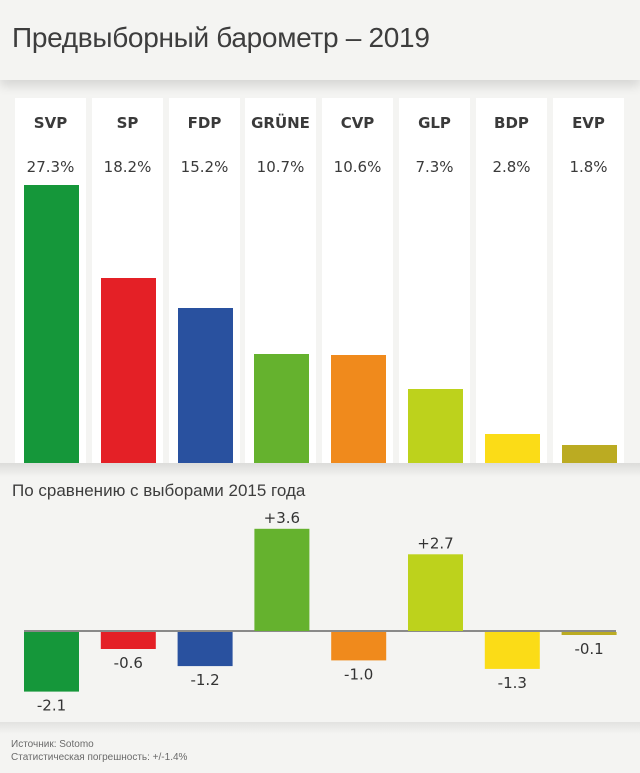  What do you see at coordinates (357, 167) in the screenshot?
I see `data-label: 10.6%` at bounding box center [357, 167].